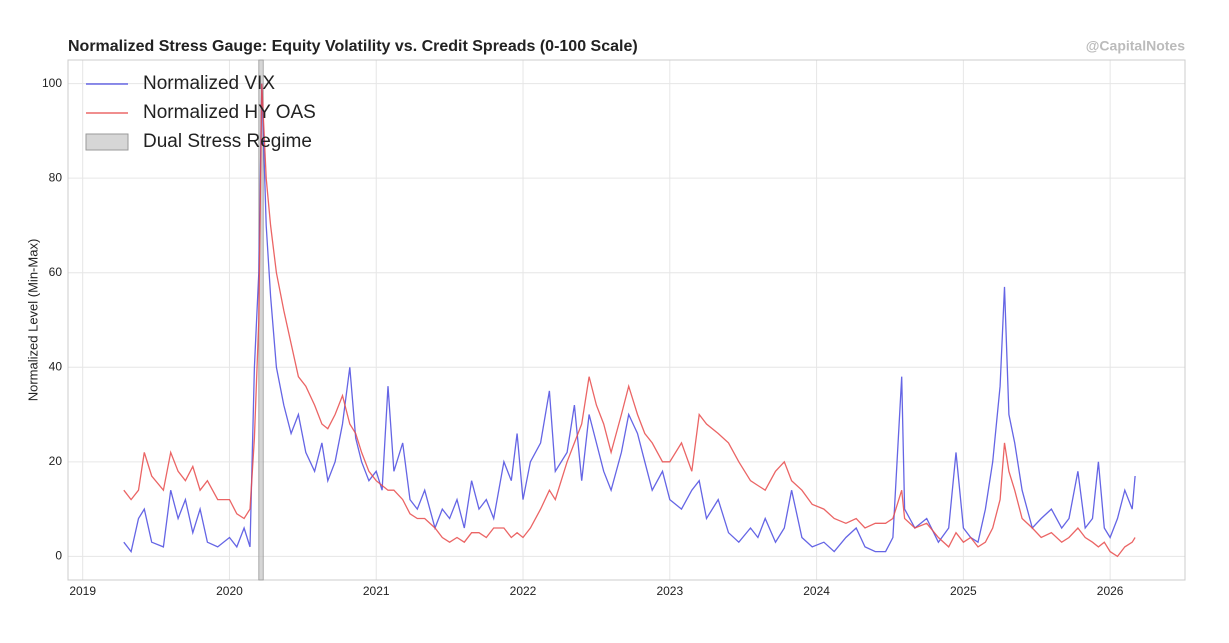 The height and width of the screenshot is (643, 1229). I want to click on y-tick-label: 100, so click(52, 83).